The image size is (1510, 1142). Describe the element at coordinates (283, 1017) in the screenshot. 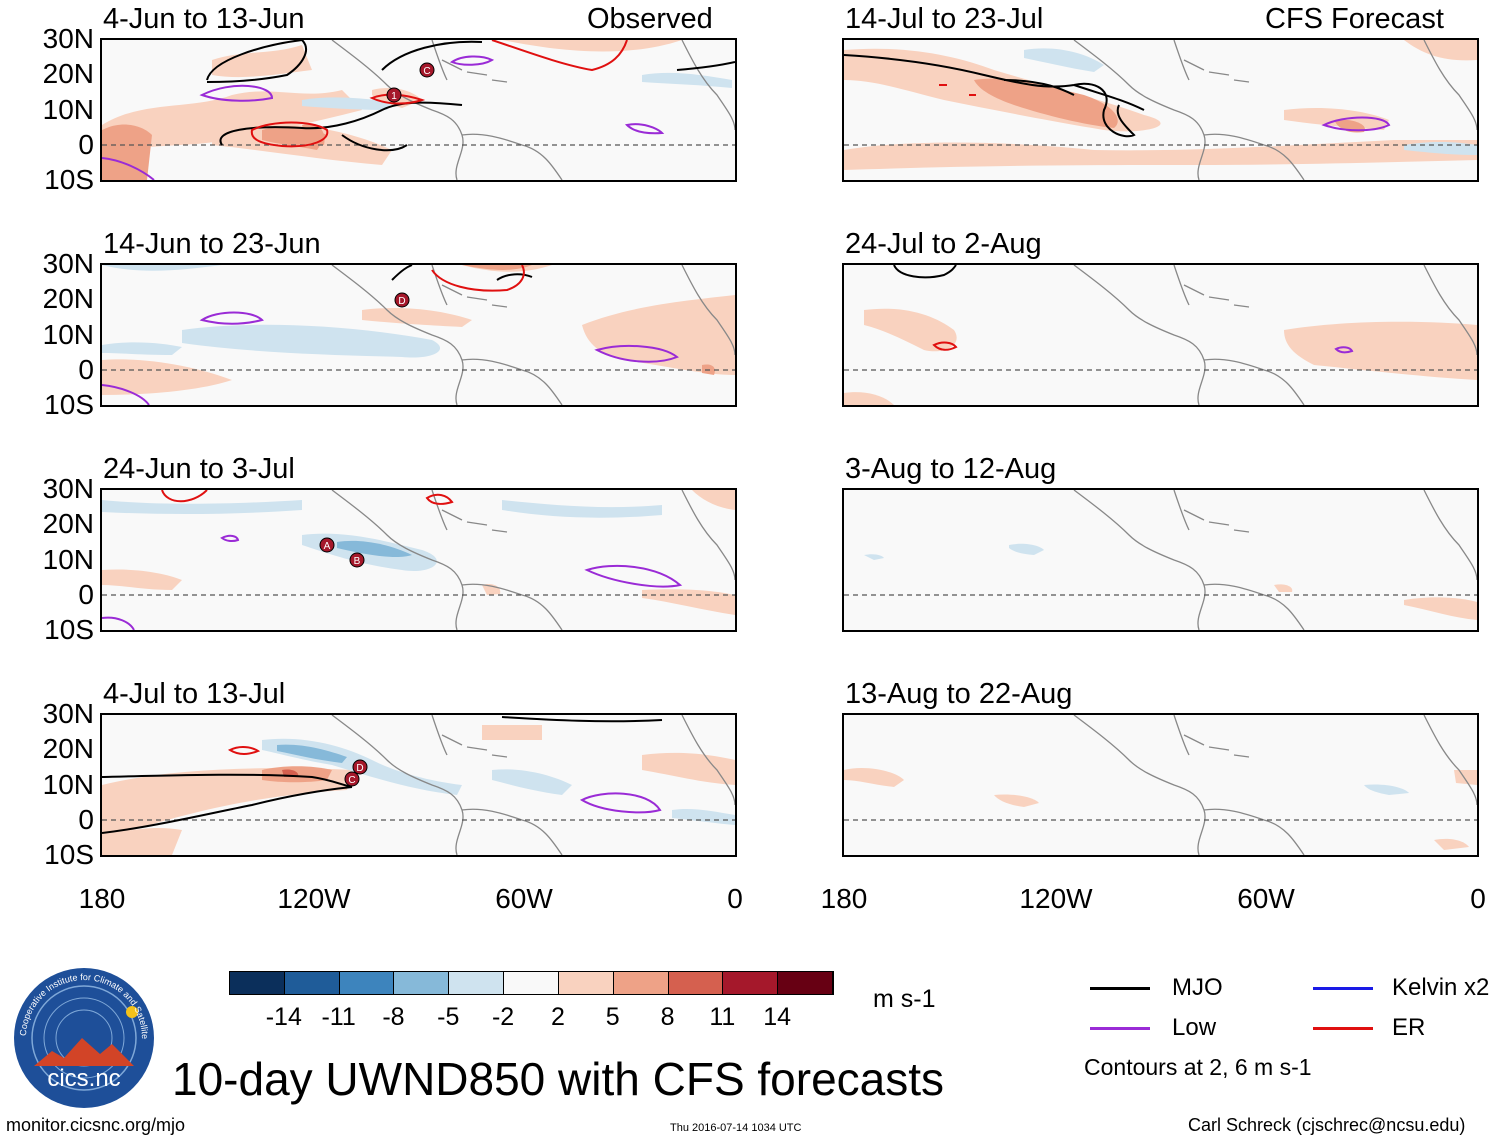

I see `colorbar-tick-label: -14` at that location.